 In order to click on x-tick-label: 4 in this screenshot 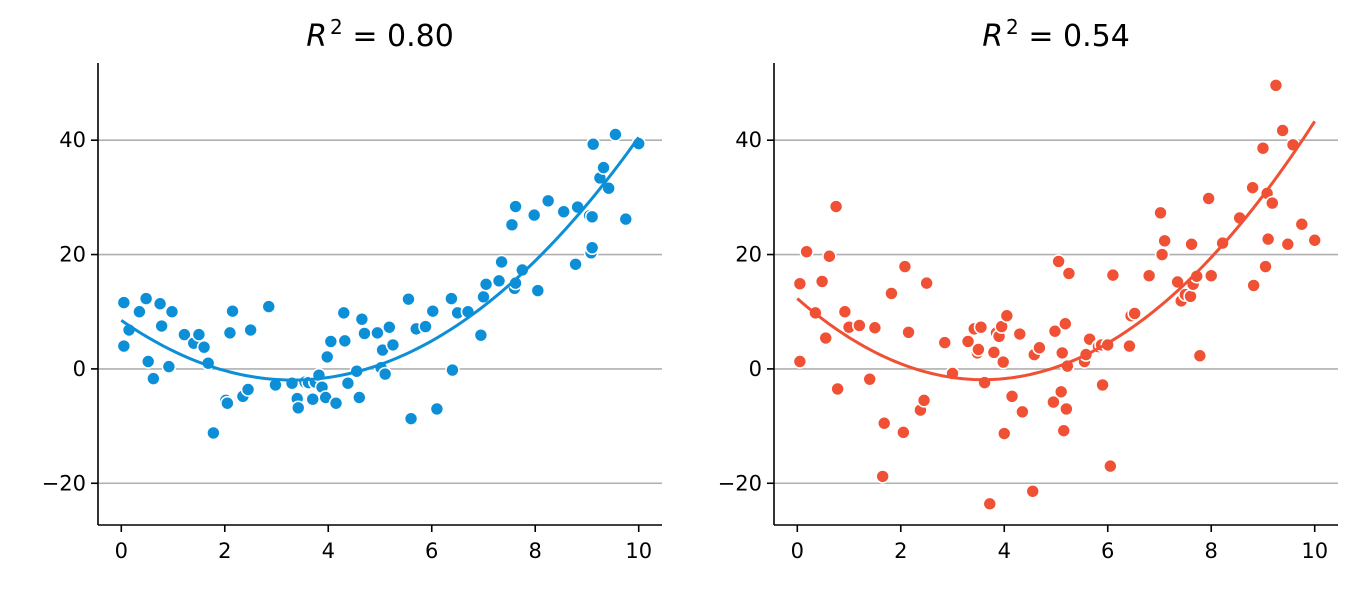, I will do `click(1004, 551)`.